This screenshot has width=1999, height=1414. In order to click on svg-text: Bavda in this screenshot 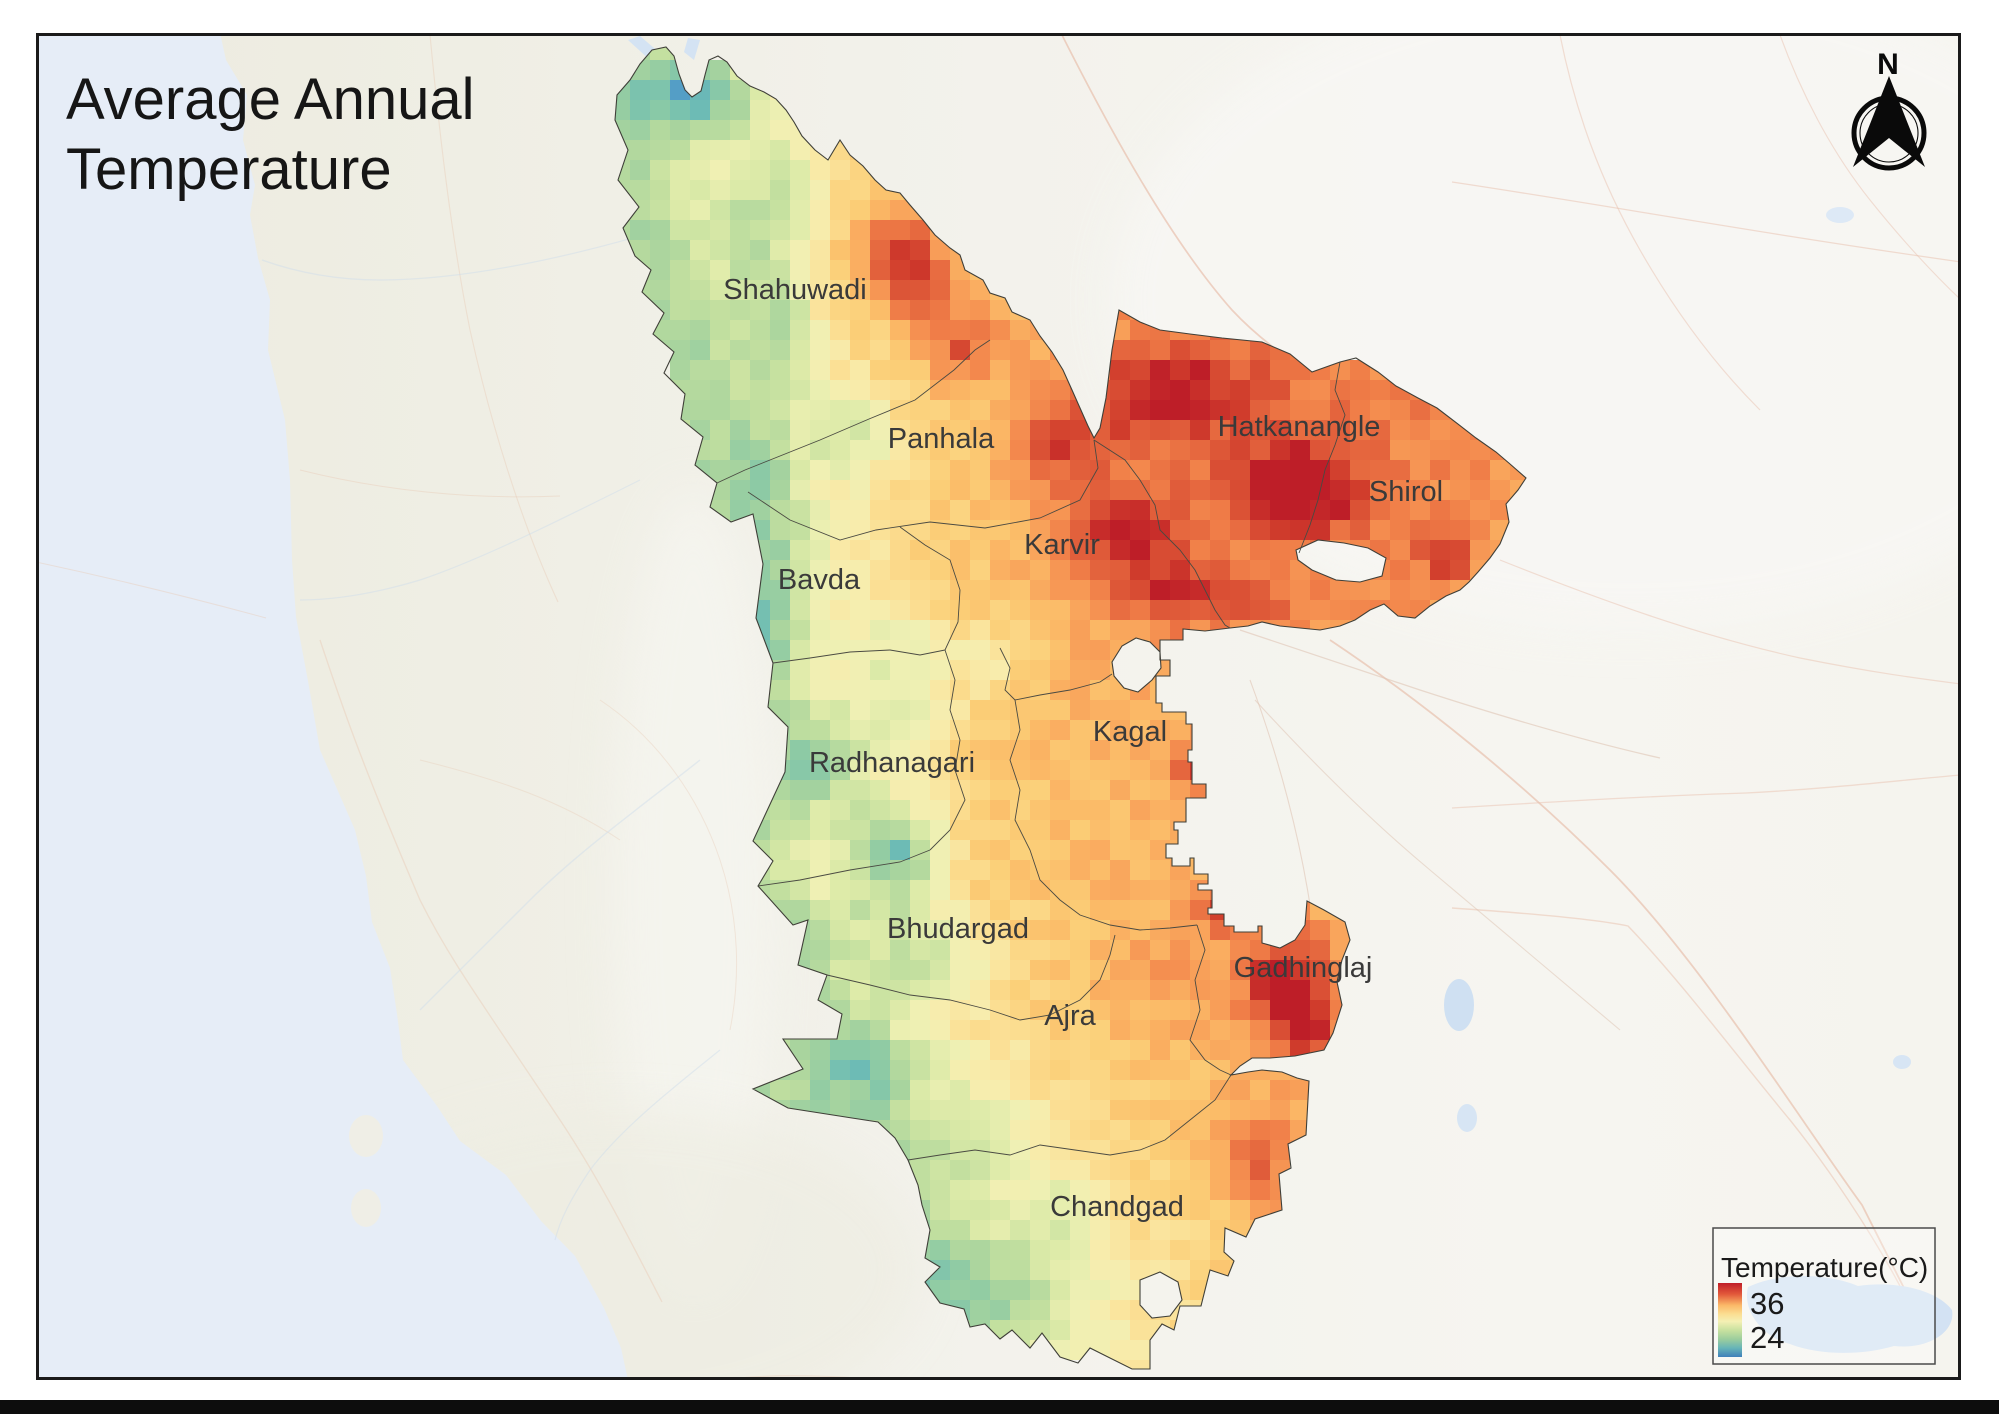, I will do `click(819, 580)`.